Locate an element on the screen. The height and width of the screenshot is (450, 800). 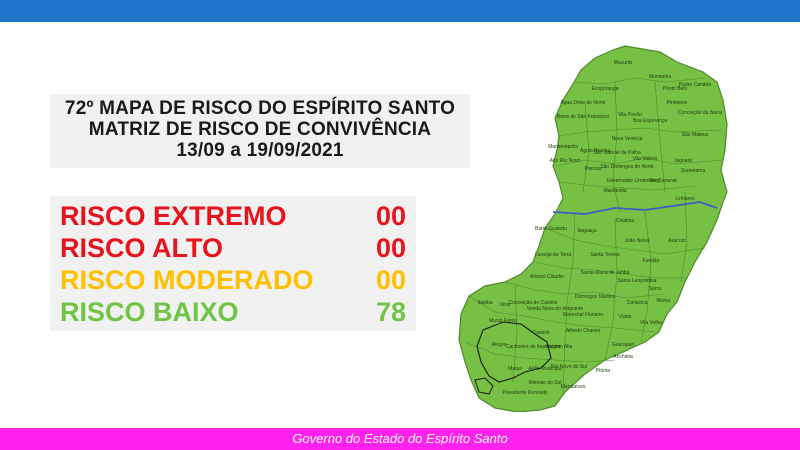
municipality-label: Castelo is located at coordinates (541, 333).